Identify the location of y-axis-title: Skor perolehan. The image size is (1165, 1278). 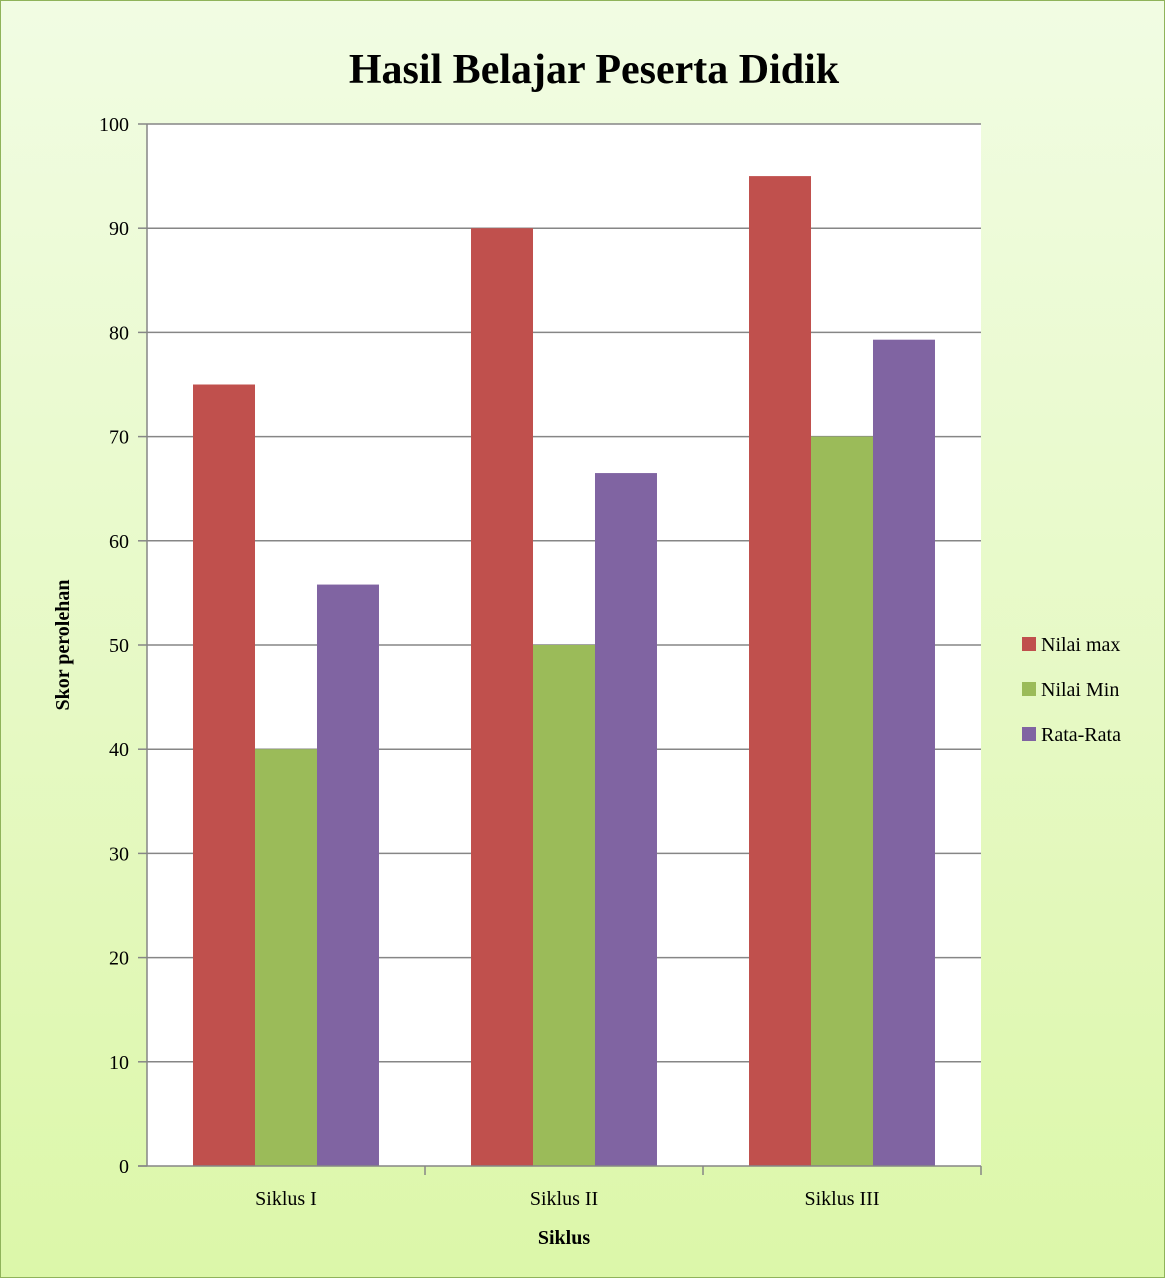
(63, 645).